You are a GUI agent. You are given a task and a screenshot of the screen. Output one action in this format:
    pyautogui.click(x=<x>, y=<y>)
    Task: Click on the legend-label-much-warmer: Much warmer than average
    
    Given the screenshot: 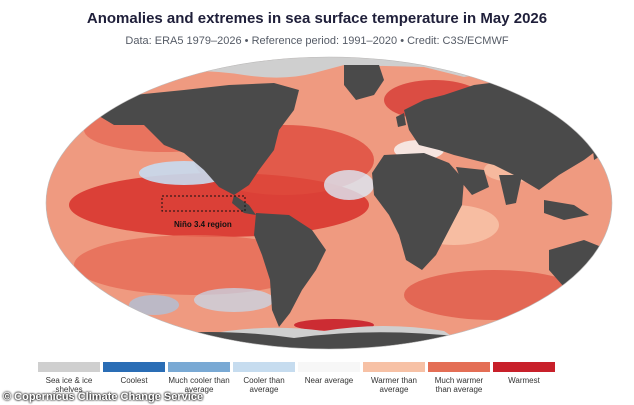 What is the action you would take?
    pyautogui.click(x=459, y=385)
    